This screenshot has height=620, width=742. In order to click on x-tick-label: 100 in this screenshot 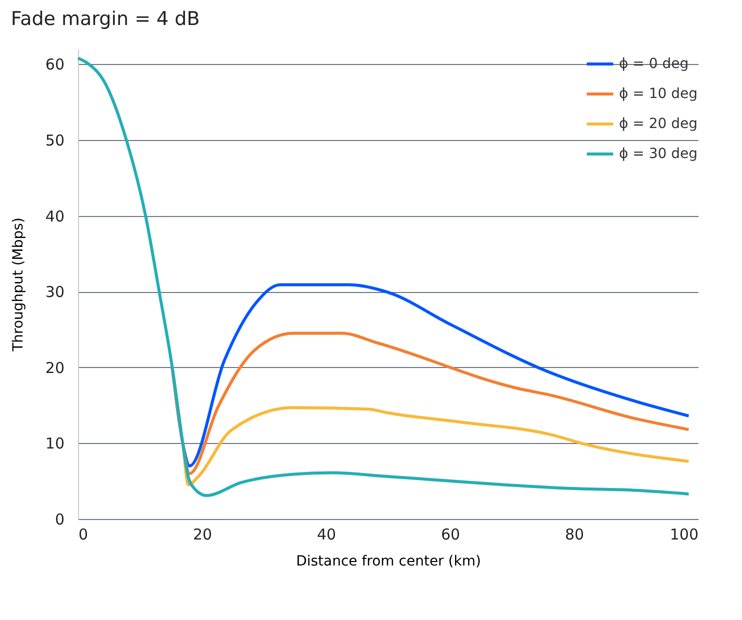, I will do `click(684, 535)`.